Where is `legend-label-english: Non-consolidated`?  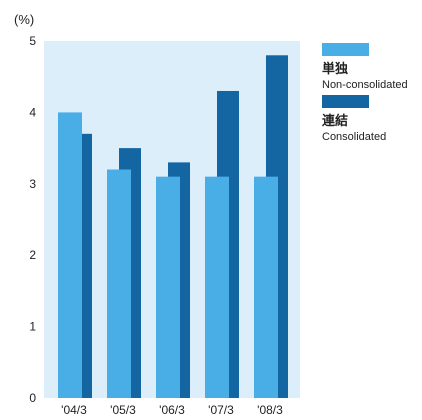 legend-label-english: Non-consolidated is located at coordinates (365, 85).